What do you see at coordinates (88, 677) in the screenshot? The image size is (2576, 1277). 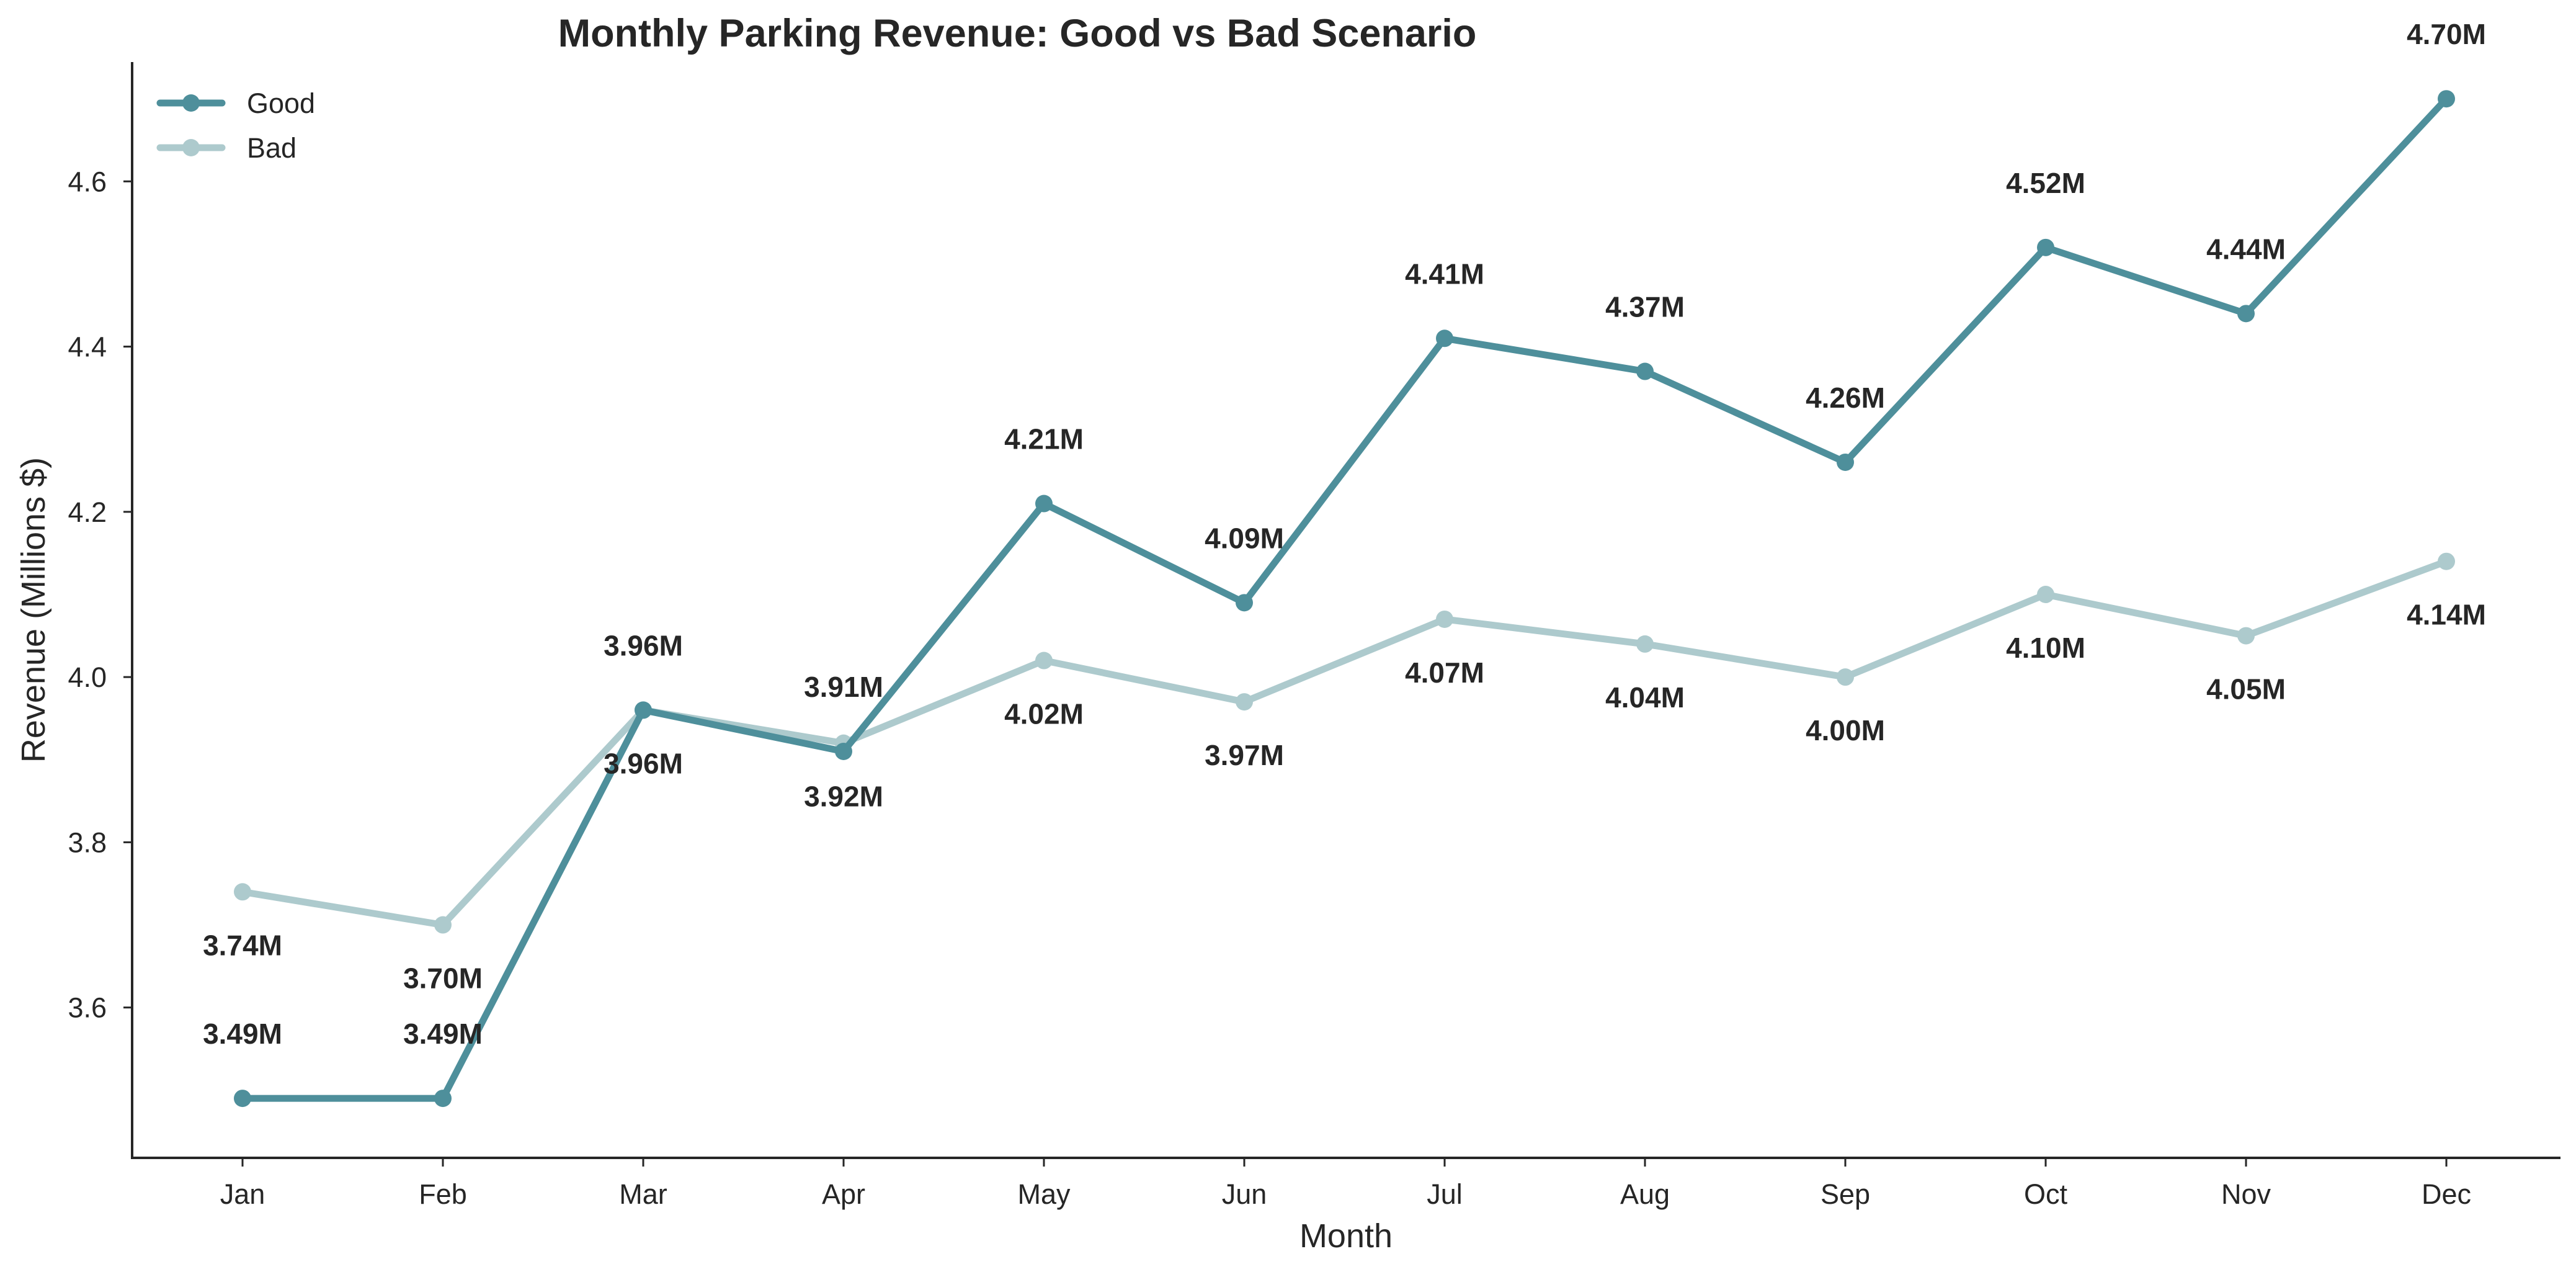 I see `y-tick-label: 4.0` at bounding box center [88, 677].